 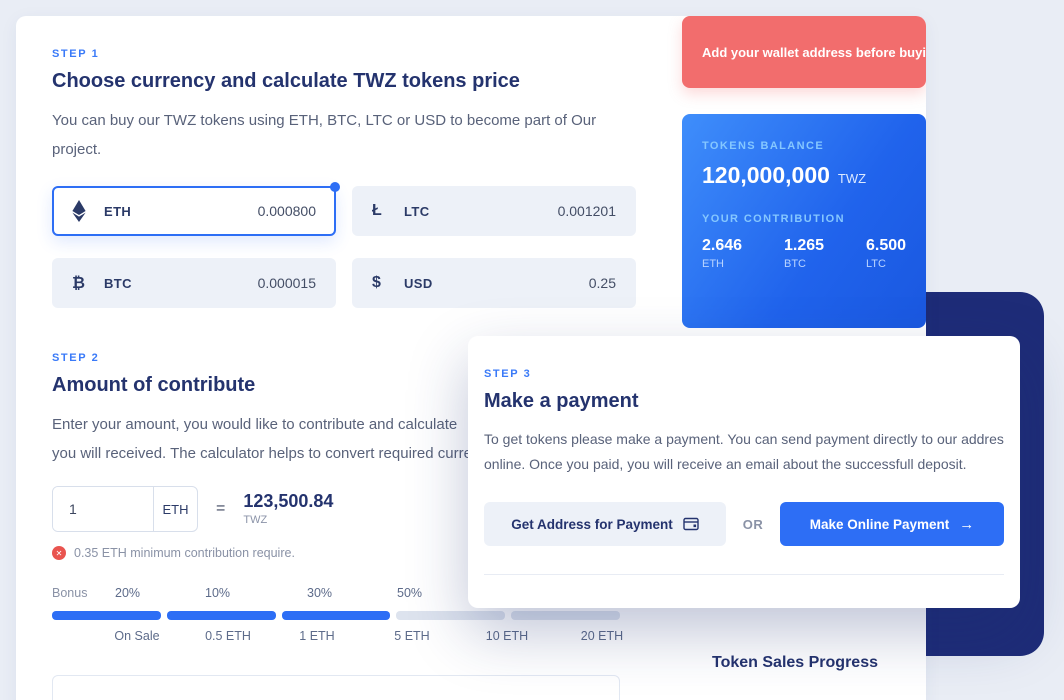 I want to click on amount-unit-label: ETH, so click(x=175, y=509).